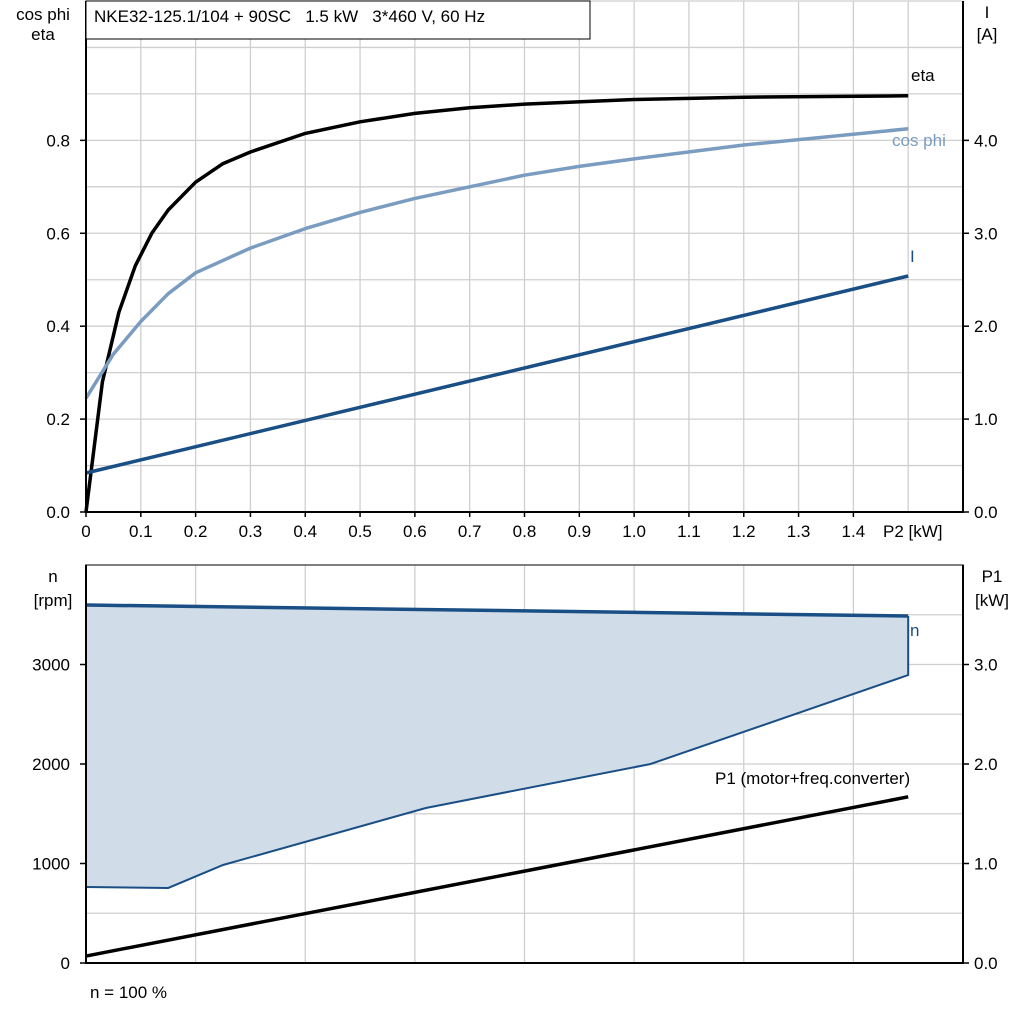 Image resolution: width=1024 pixels, height=1029 pixels. Describe the element at coordinates (986, 140) in the screenshot. I see `y-tick-label-right: 4.0` at that location.